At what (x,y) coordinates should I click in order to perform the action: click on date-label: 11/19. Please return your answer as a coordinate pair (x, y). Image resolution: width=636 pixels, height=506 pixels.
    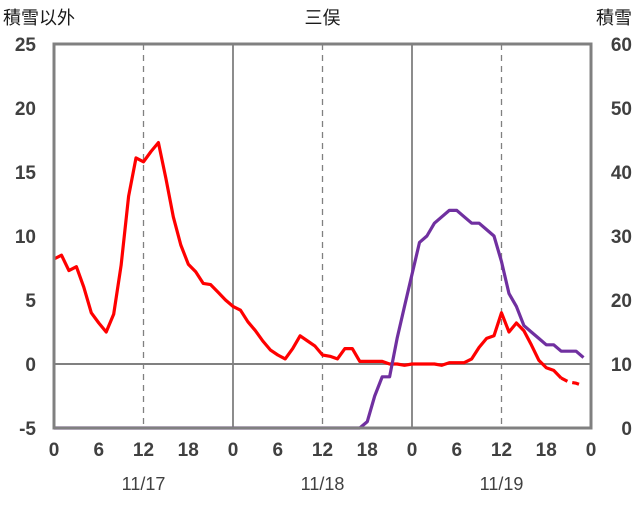
    Looking at the image, I should click on (502, 484).